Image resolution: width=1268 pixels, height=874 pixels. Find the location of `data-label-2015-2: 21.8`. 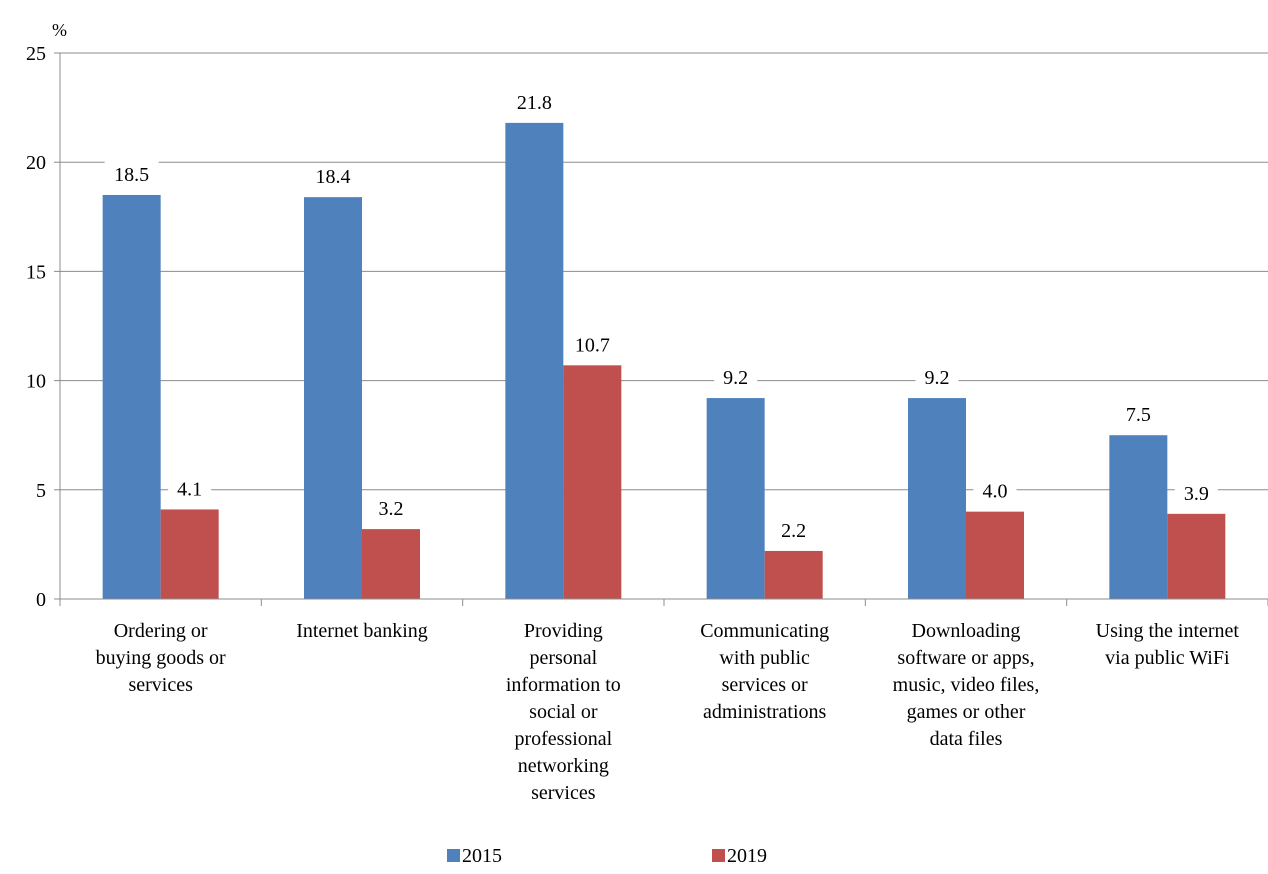

data-label-2015-2: 21.8 is located at coordinates (534, 103).